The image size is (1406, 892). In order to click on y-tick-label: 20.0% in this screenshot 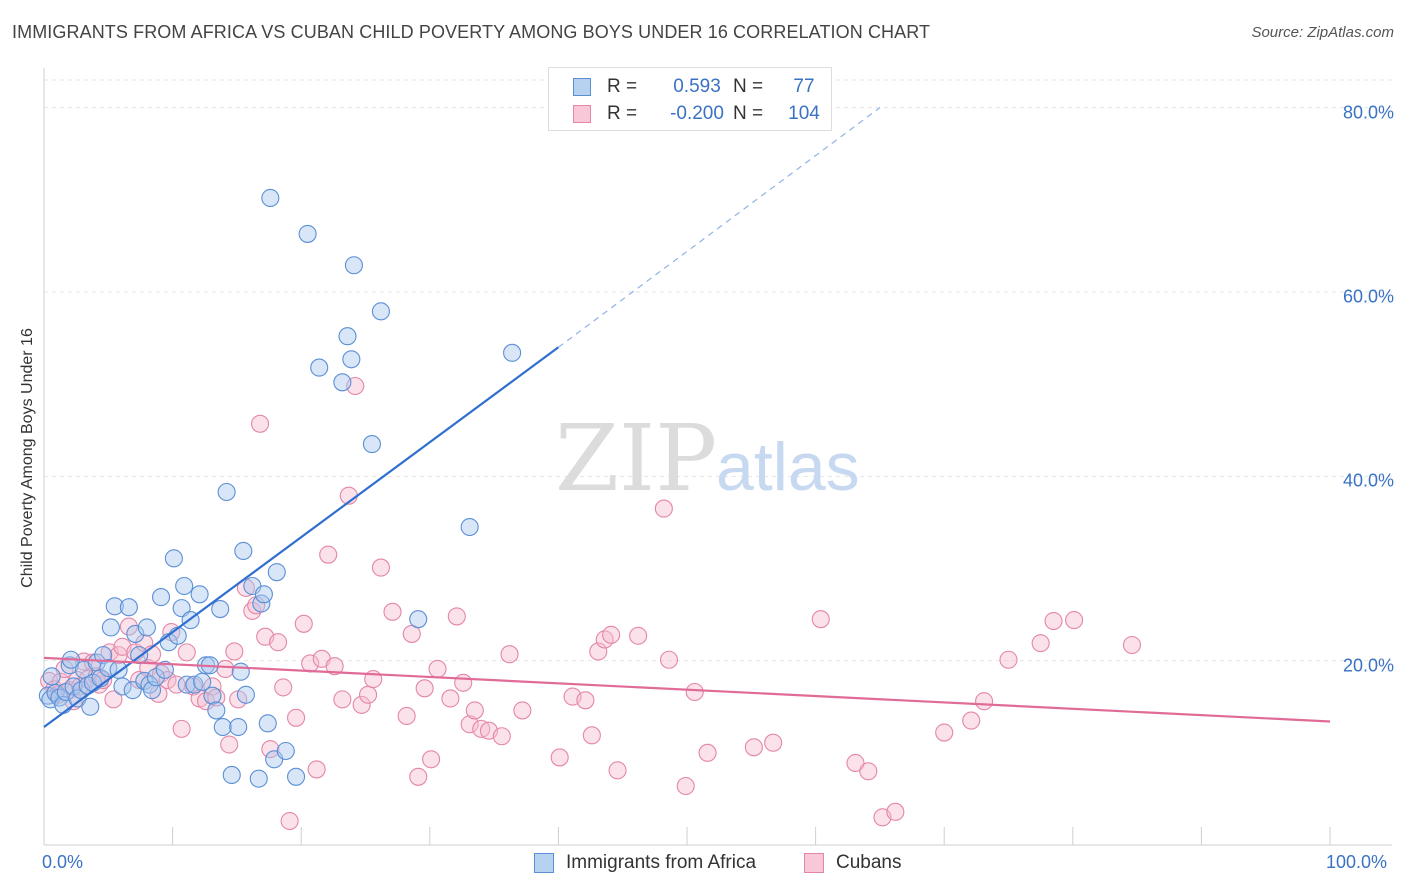, I will do `click(1368, 665)`.